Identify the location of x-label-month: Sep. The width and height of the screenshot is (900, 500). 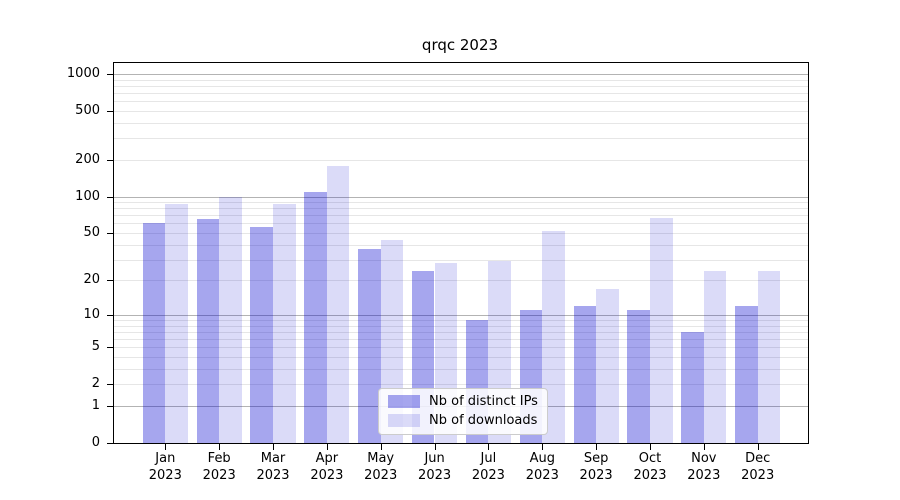
(596, 458).